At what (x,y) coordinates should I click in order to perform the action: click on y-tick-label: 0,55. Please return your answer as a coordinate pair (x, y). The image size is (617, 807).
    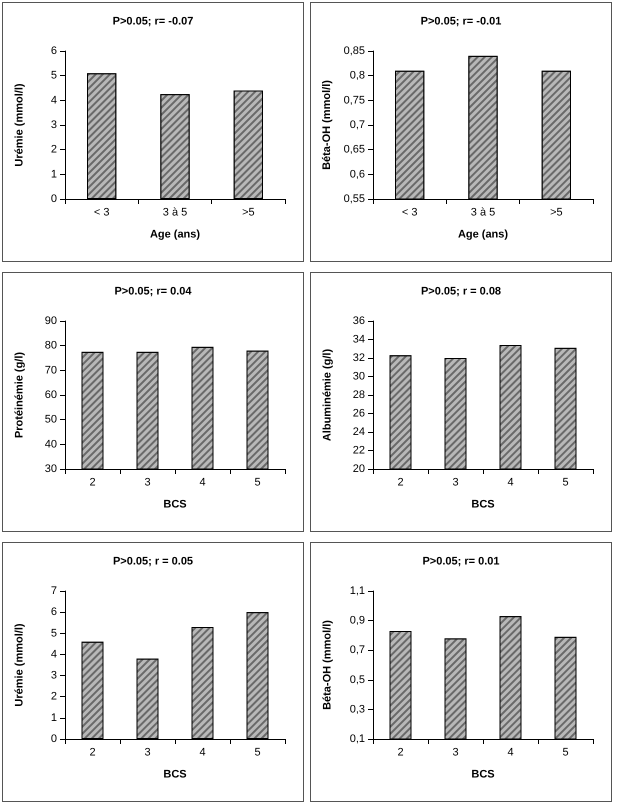
    Looking at the image, I should click on (354, 199).